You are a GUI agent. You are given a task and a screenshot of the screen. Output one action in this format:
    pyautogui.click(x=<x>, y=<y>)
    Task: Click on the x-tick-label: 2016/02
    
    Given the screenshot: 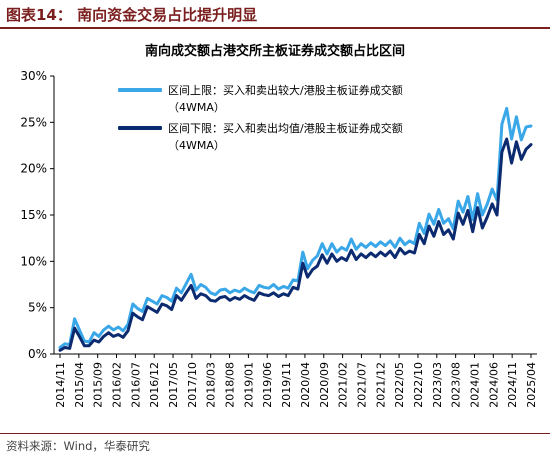 What is the action you would take?
    pyautogui.click(x=117, y=385)
    